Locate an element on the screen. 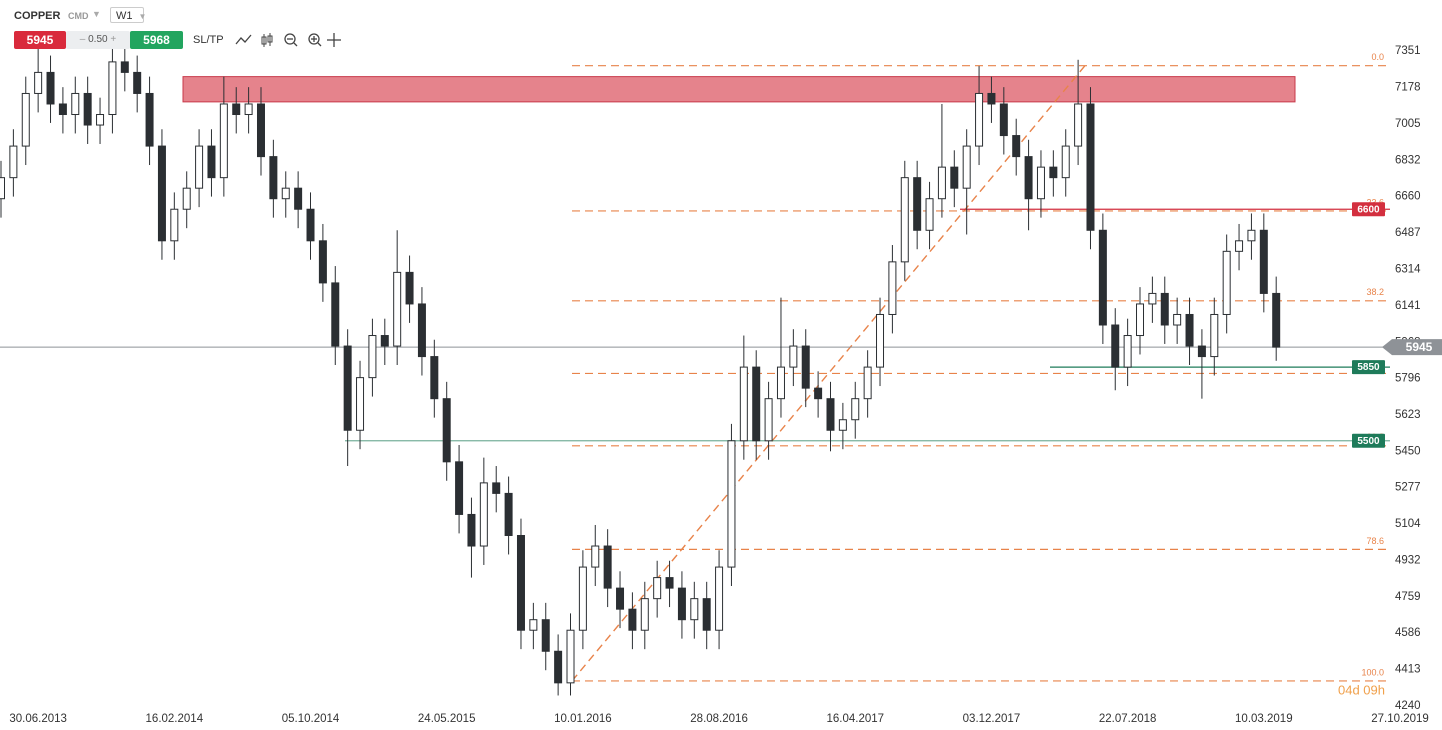 The width and height of the screenshot is (1442, 730). line-icon is located at coordinates (243, 39).